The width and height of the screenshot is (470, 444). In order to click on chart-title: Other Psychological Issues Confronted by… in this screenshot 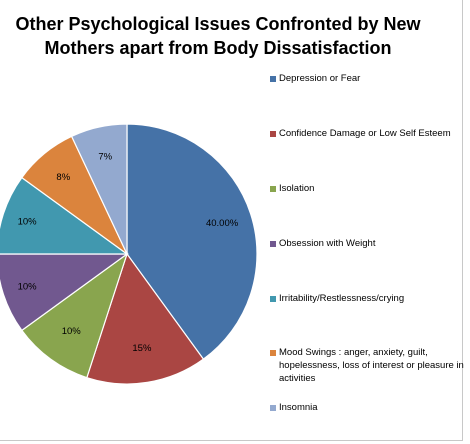, I will do `click(218, 36)`.